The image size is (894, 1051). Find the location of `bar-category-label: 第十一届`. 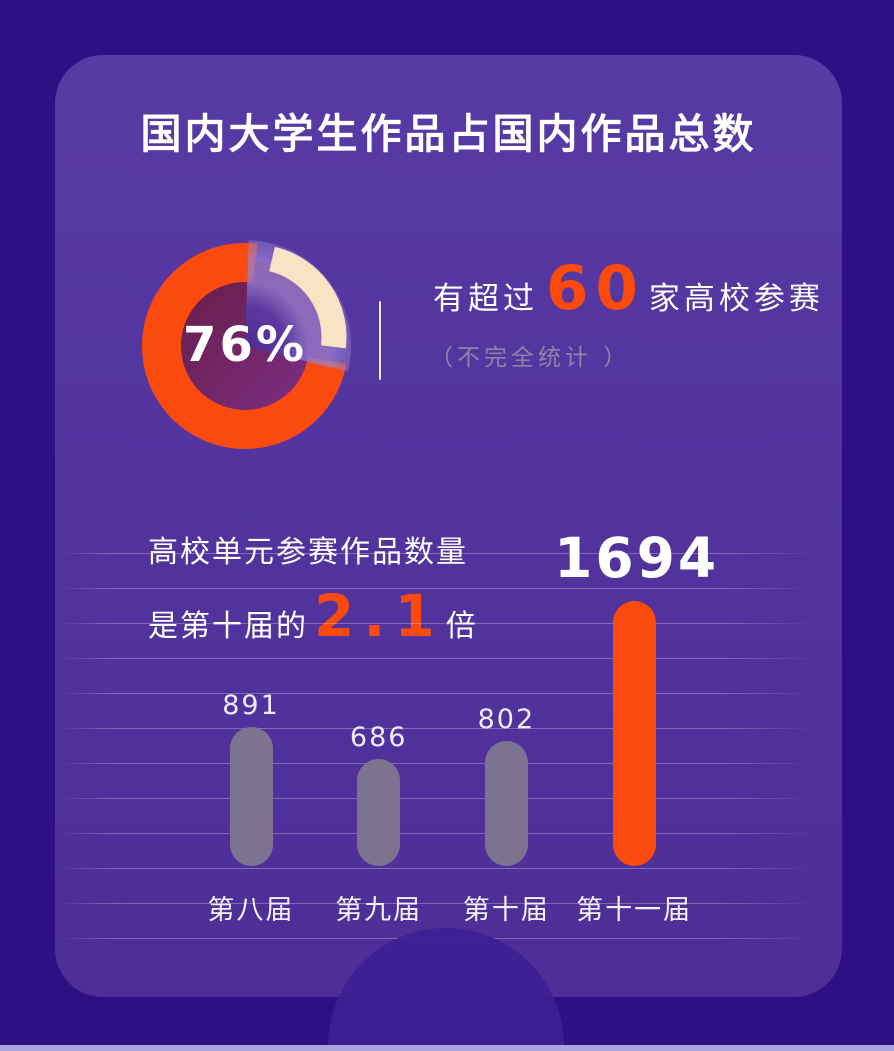

bar-category-label: 第十一届 is located at coordinates (634, 910).